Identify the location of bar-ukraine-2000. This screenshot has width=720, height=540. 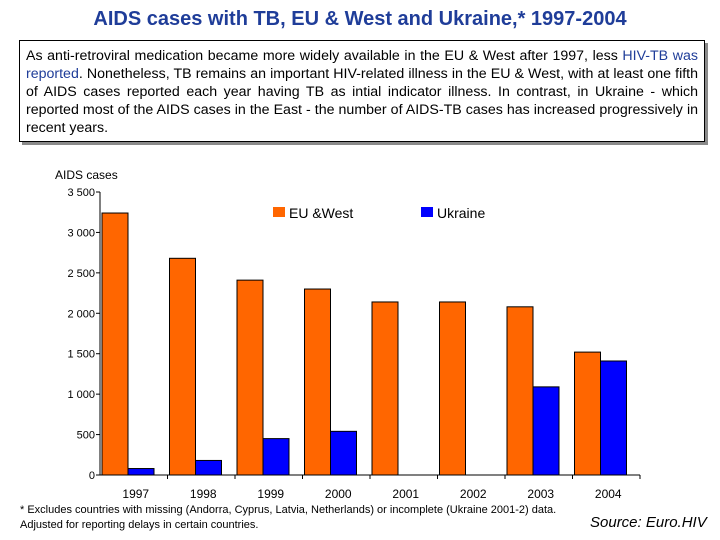
(343, 453).